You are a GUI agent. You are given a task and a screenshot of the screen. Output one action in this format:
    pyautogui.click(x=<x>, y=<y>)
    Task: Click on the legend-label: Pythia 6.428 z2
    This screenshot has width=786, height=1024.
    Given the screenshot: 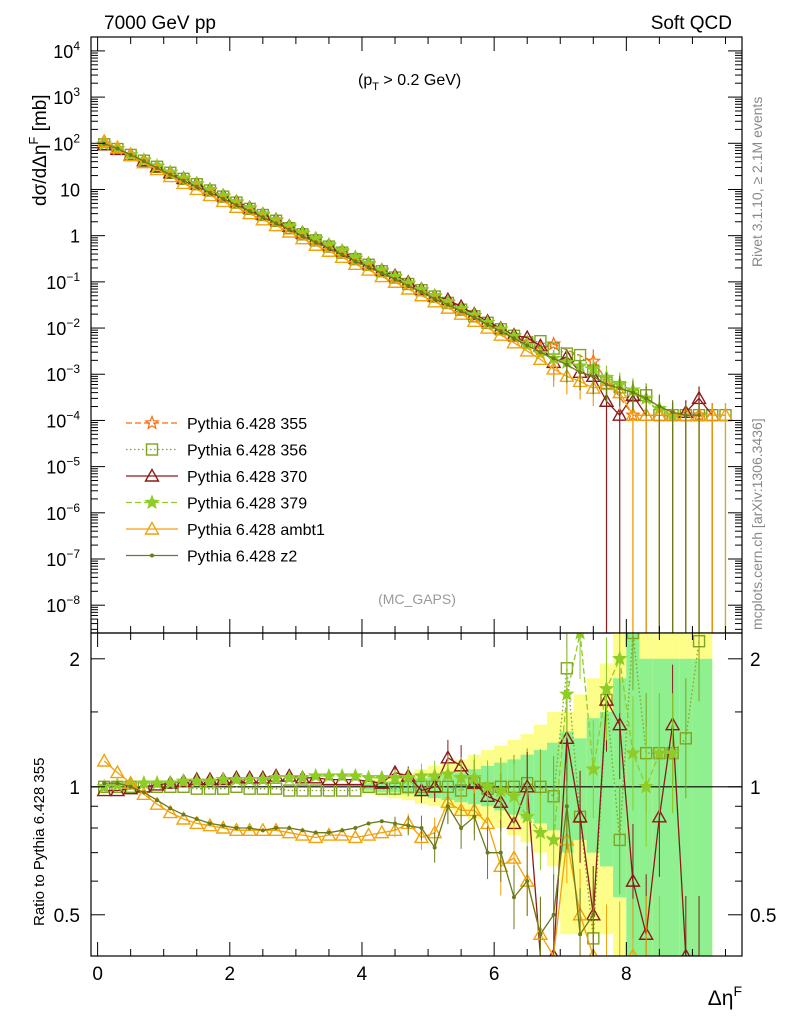 What is the action you would take?
    pyautogui.click(x=242, y=557)
    